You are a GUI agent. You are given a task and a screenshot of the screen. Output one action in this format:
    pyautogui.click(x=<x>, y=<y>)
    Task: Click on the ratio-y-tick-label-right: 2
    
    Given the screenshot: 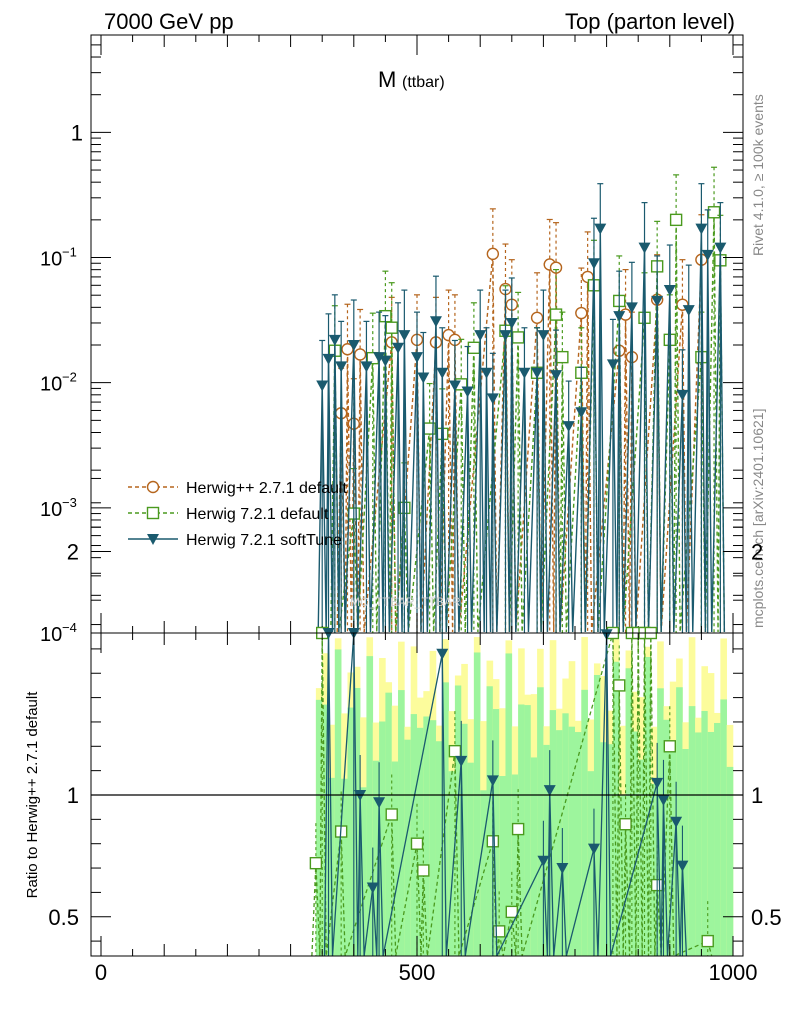 What is the action you would take?
    pyautogui.click(x=757, y=552)
    